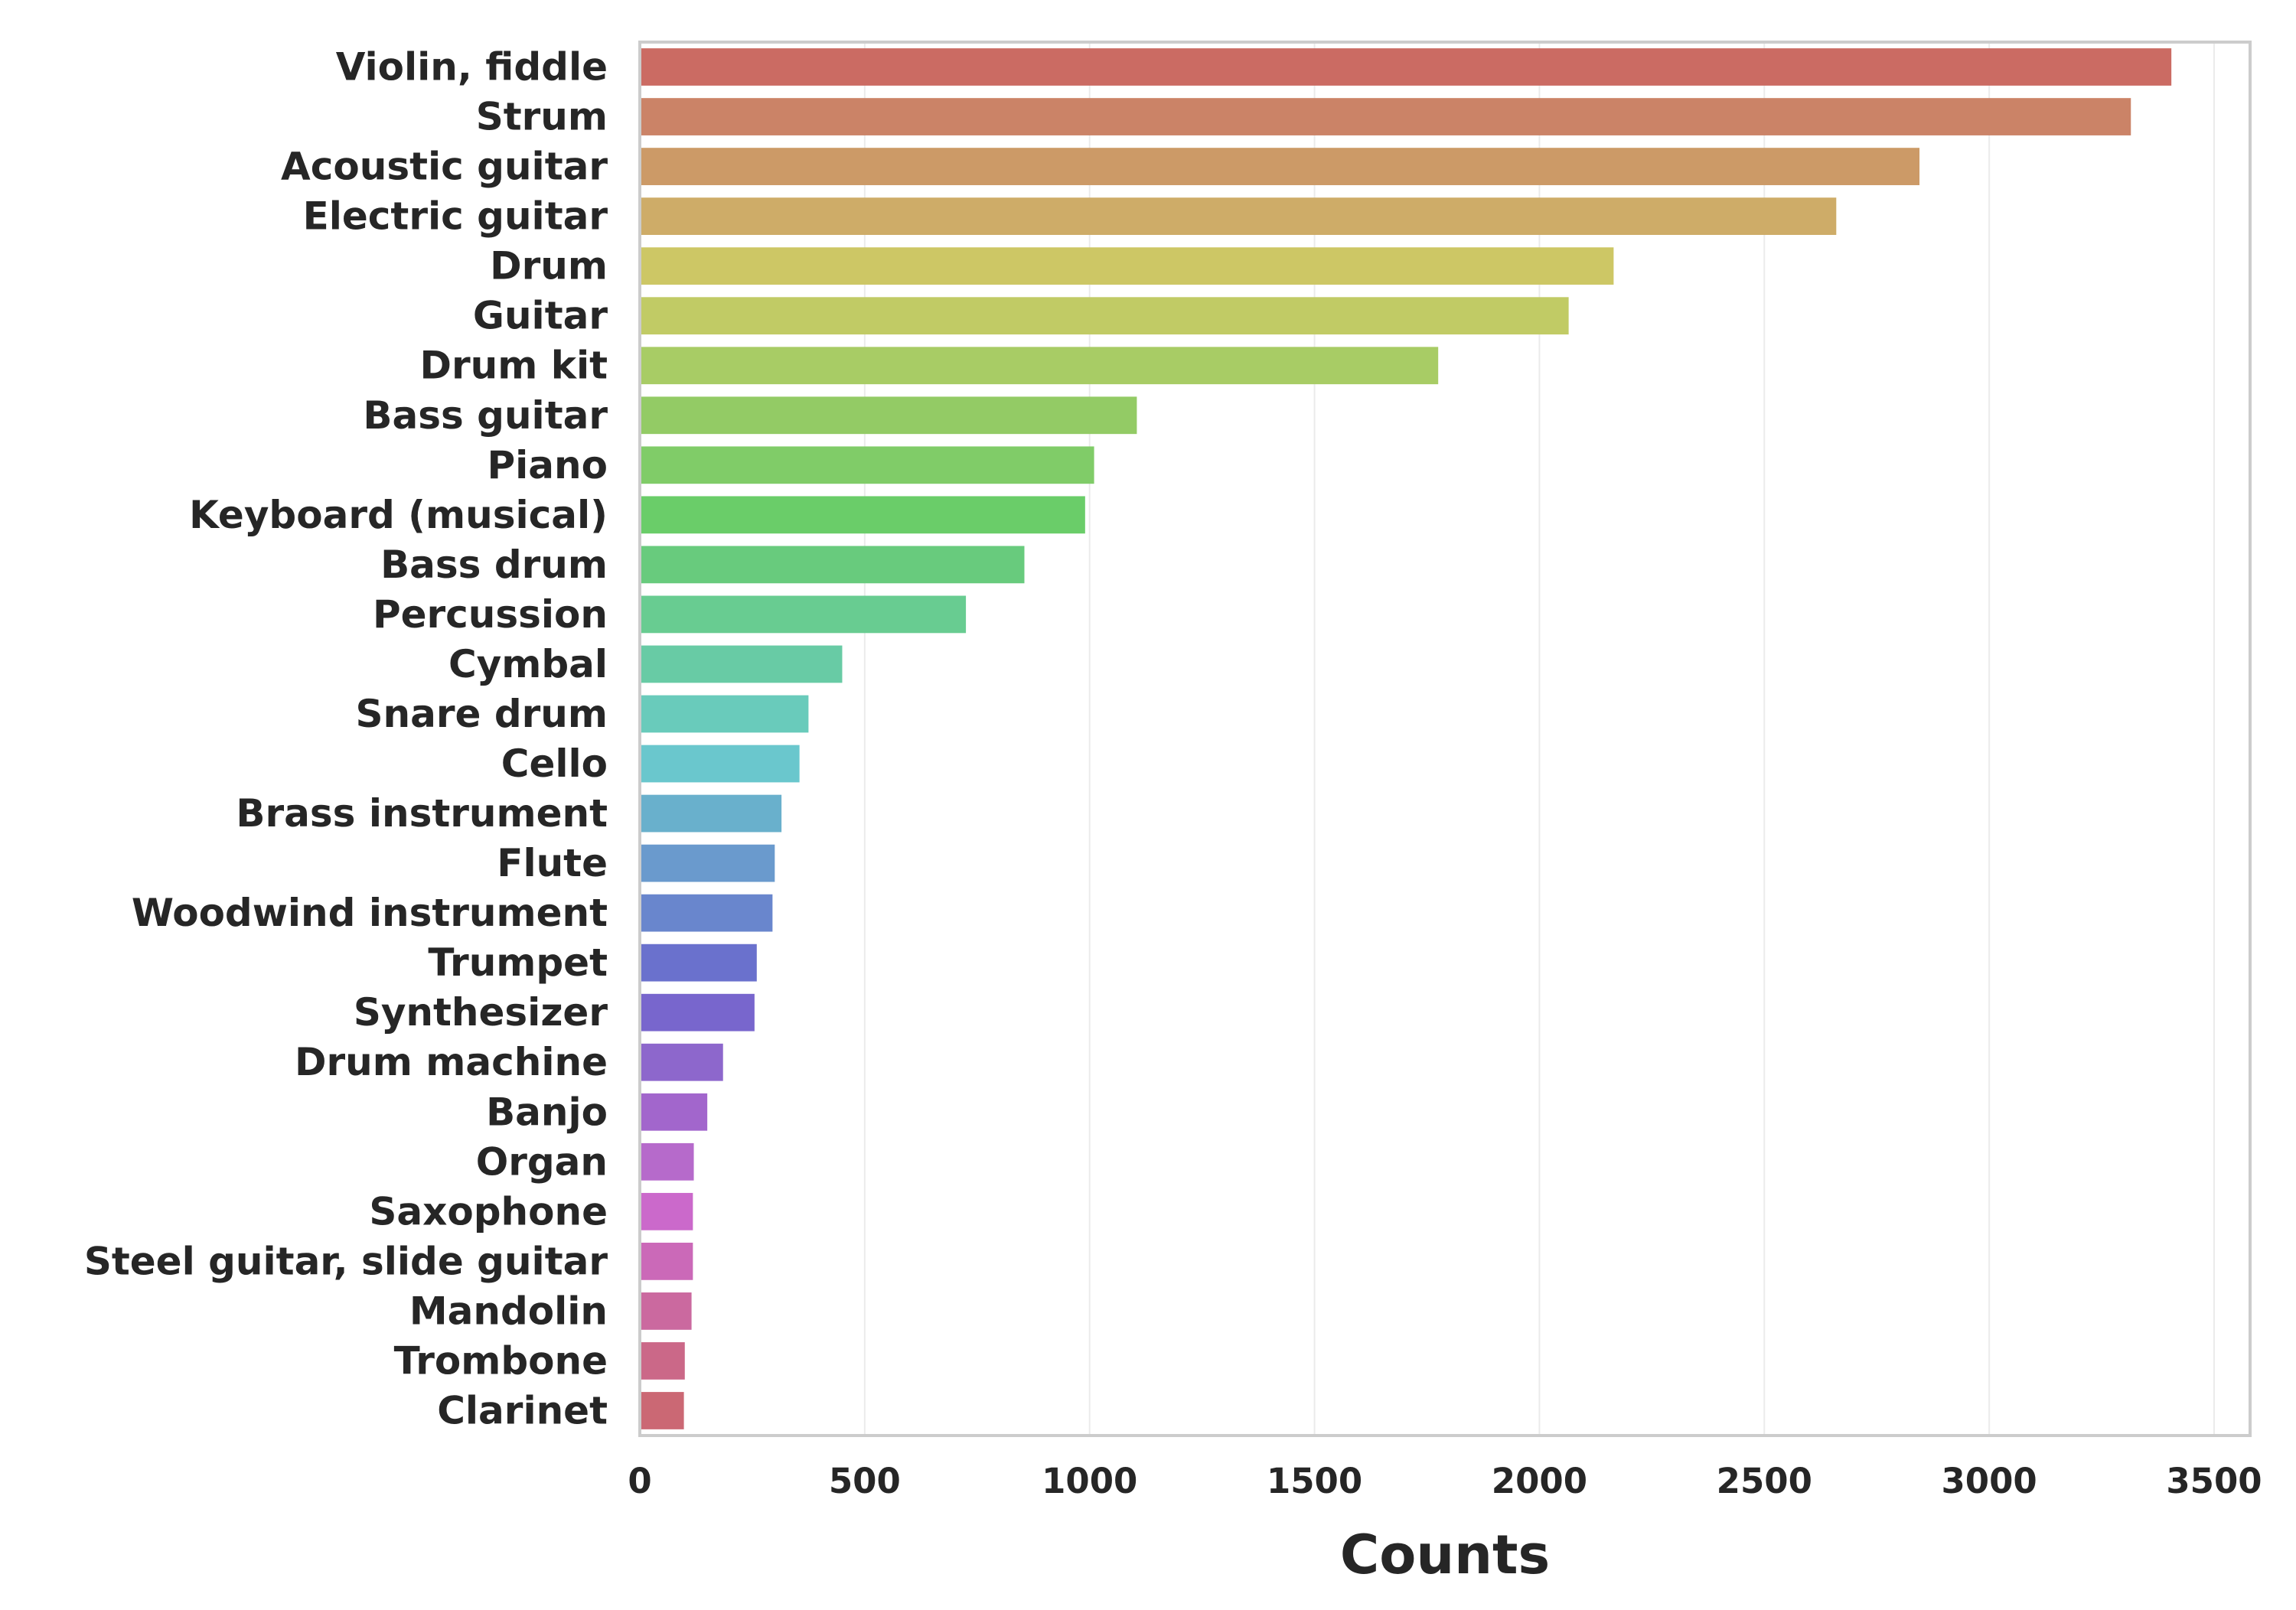  What do you see at coordinates (508, 1311) in the screenshot?
I see `category-label: Mandolin` at bounding box center [508, 1311].